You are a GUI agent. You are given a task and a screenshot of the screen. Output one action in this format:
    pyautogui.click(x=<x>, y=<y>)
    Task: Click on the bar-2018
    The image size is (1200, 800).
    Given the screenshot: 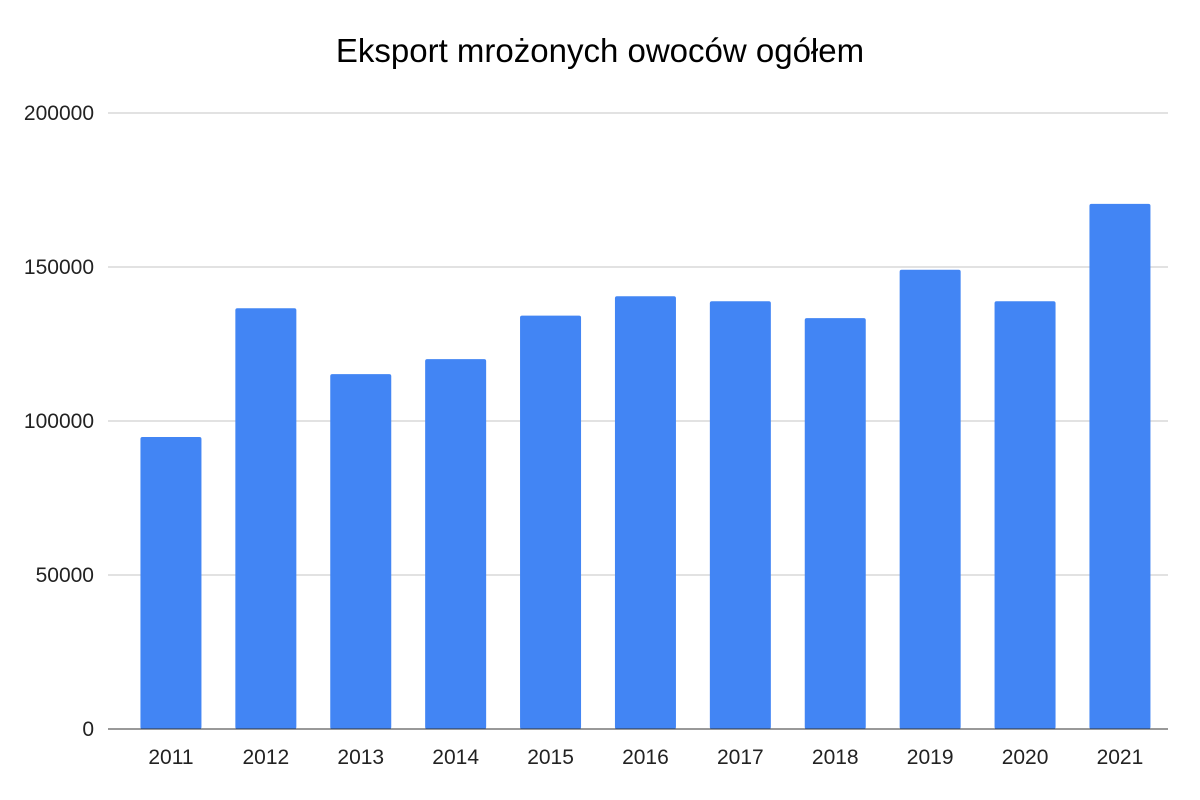 What is the action you would take?
    pyautogui.click(x=835, y=523)
    